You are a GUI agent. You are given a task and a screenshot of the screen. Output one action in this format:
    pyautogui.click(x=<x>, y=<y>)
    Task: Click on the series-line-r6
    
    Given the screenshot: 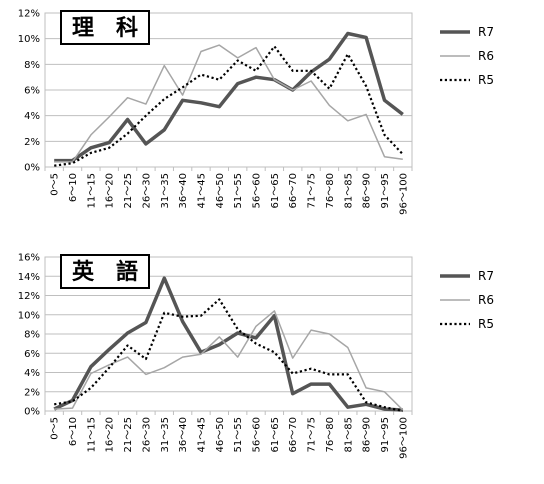 What is the action you would take?
    pyautogui.click(x=229, y=360)
    